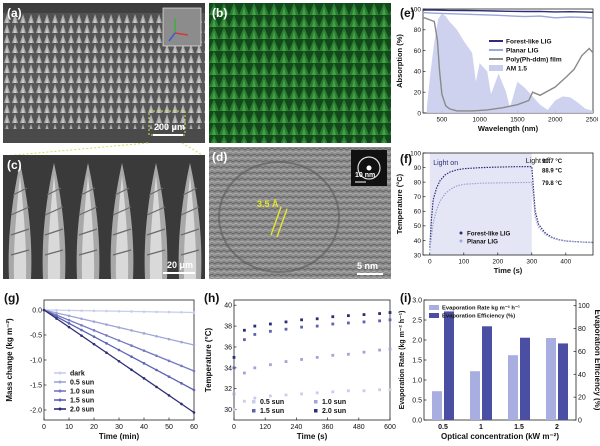  Describe the element at coordinates (104, 73) in the screenshot. I see `panel-a-sem-image: 200 μm` at that location.